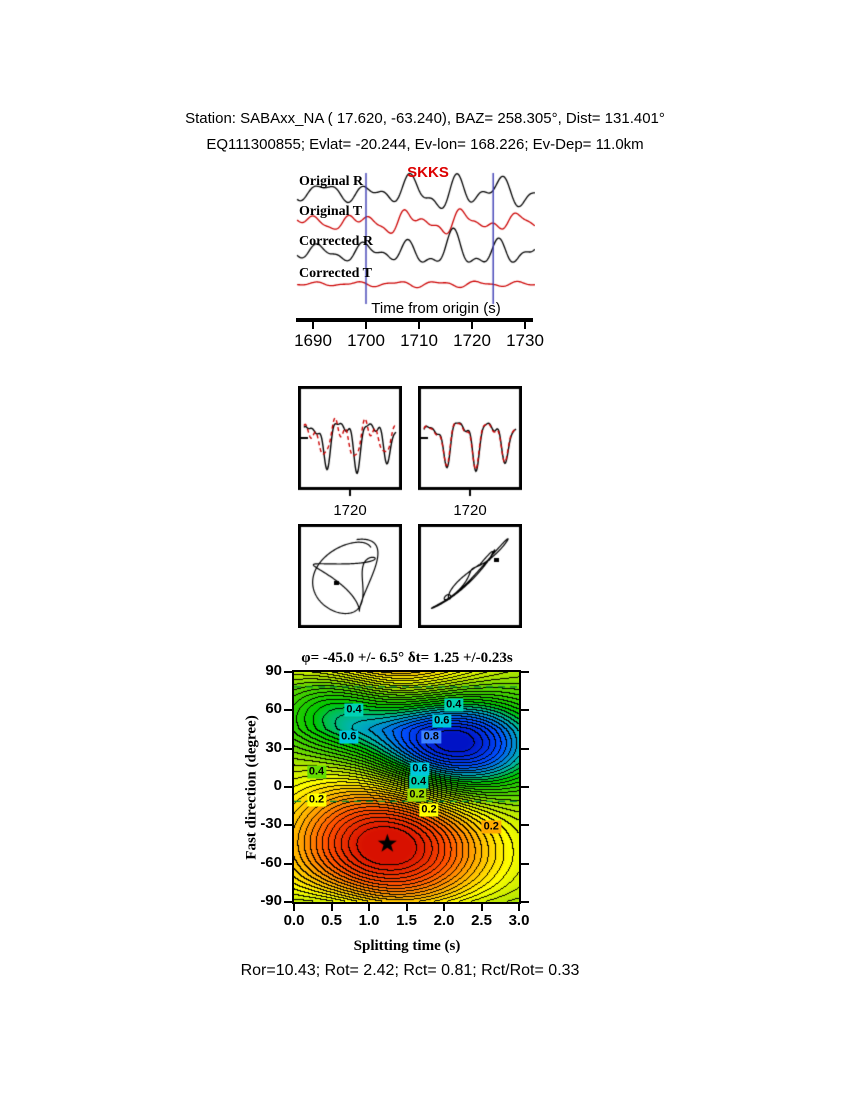 The height and width of the screenshot is (1100, 850). Describe the element at coordinates (350, 576) in the screenshot. I see `particle-motion-left-canvas` at that location.